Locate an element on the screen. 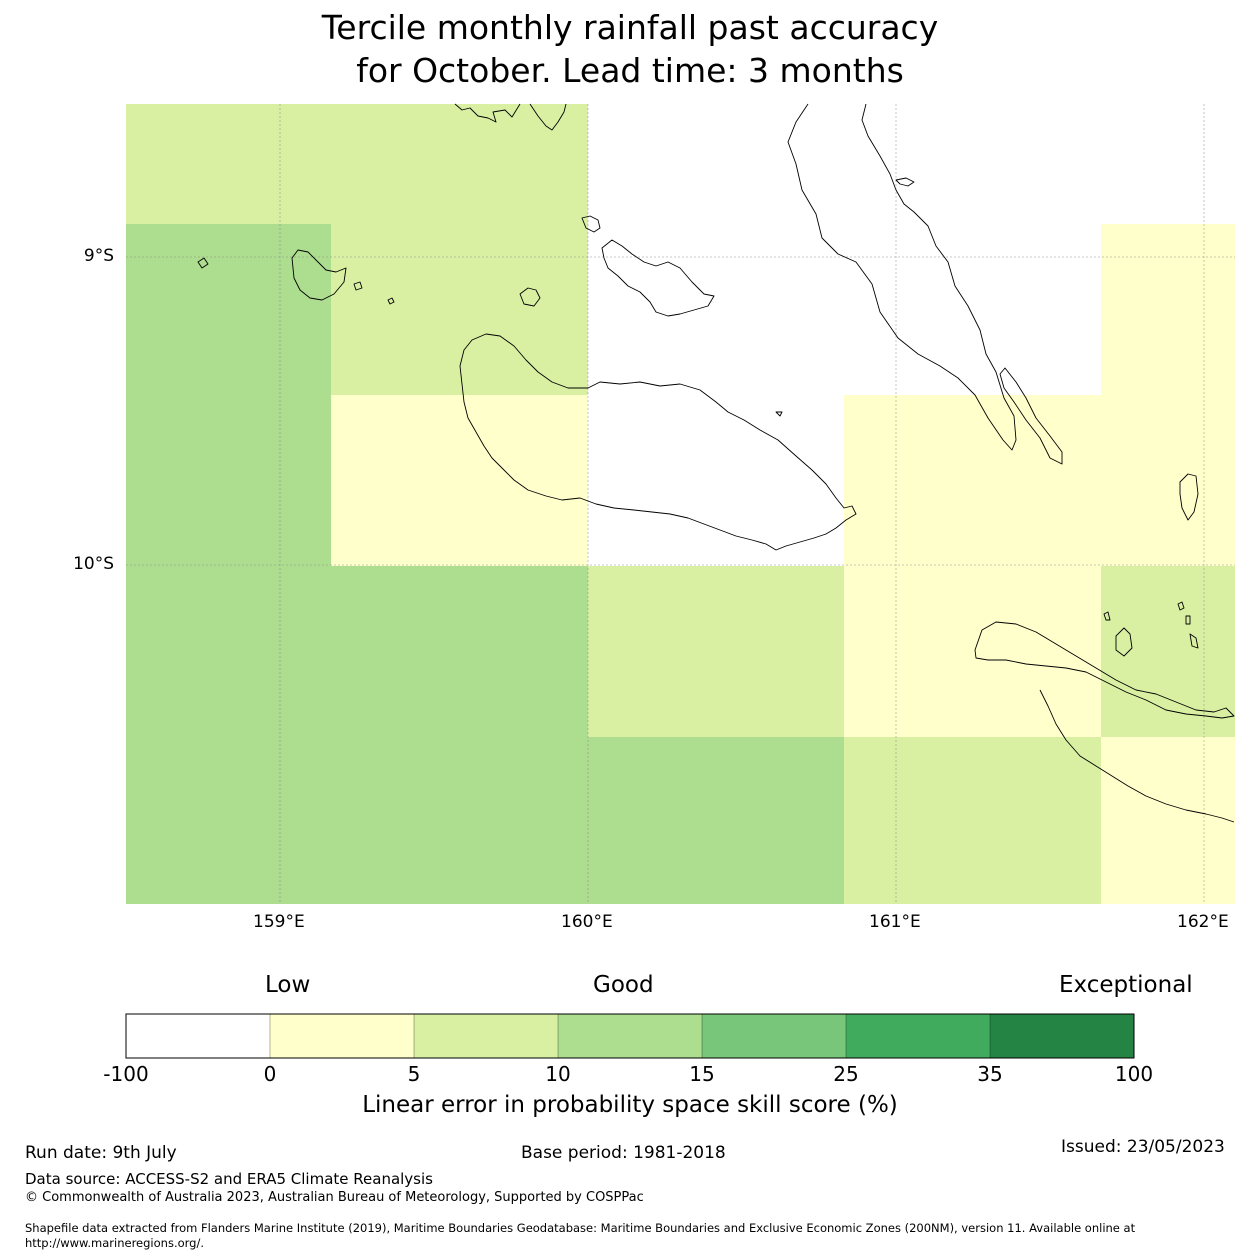 The image size is (1260, 1260). coastline-nggela is located at coordinates (658, 278).